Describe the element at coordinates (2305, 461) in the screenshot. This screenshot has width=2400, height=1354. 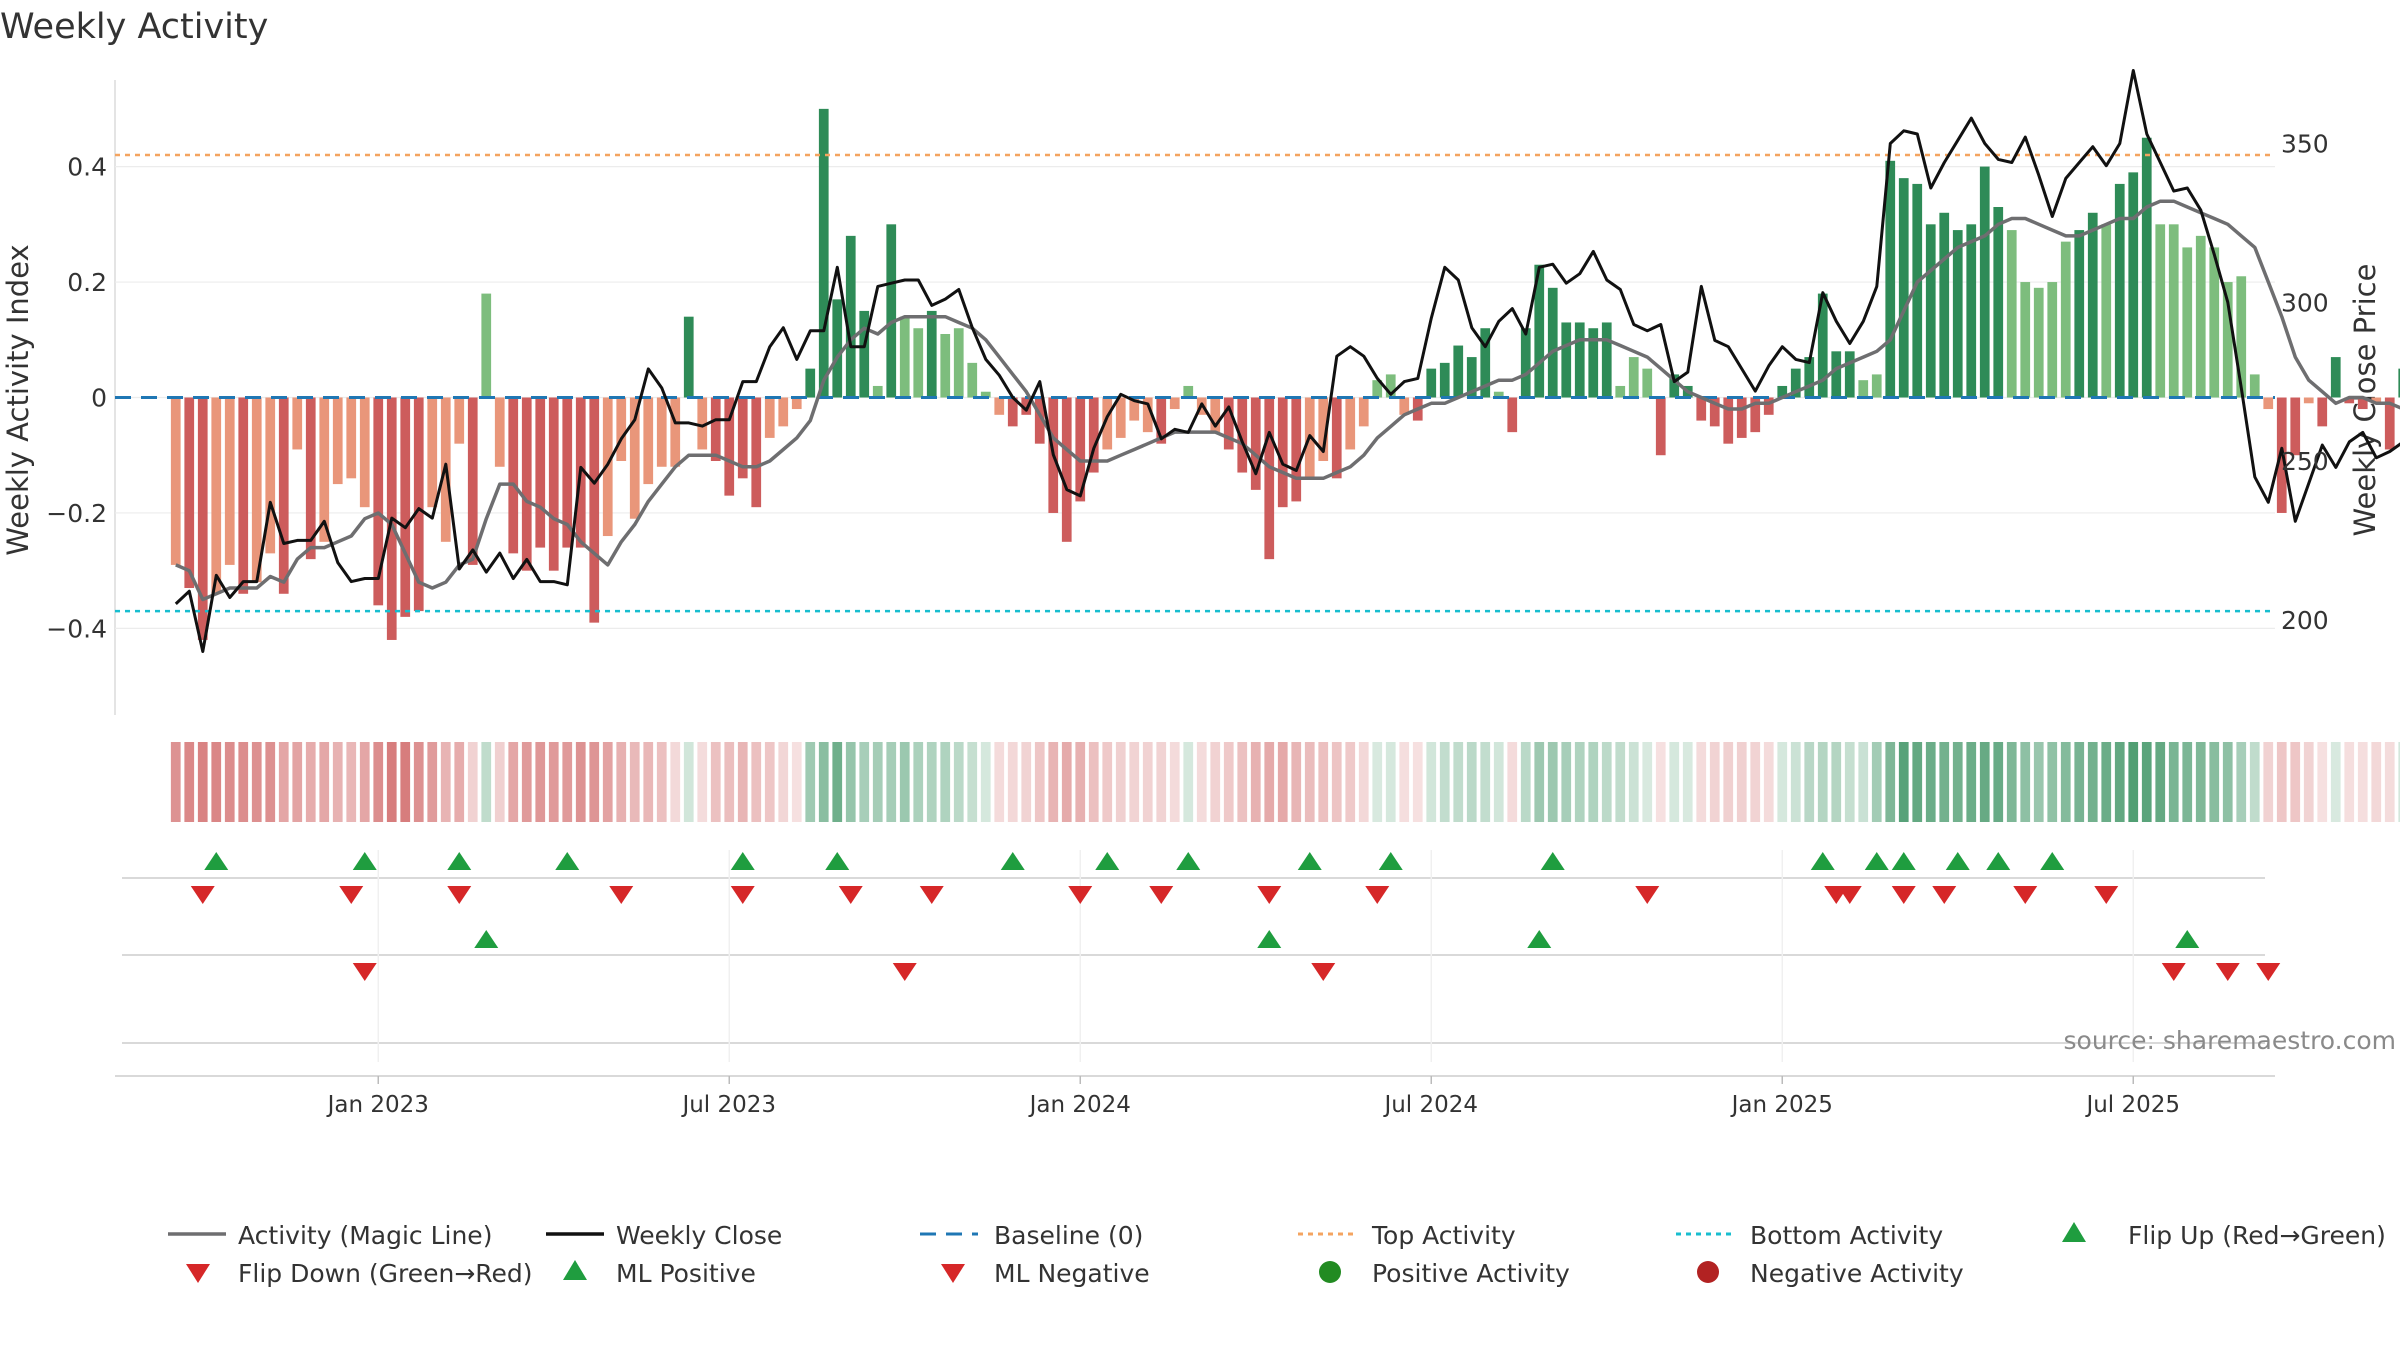
I see `y-tick-right-label: 250` at that location.